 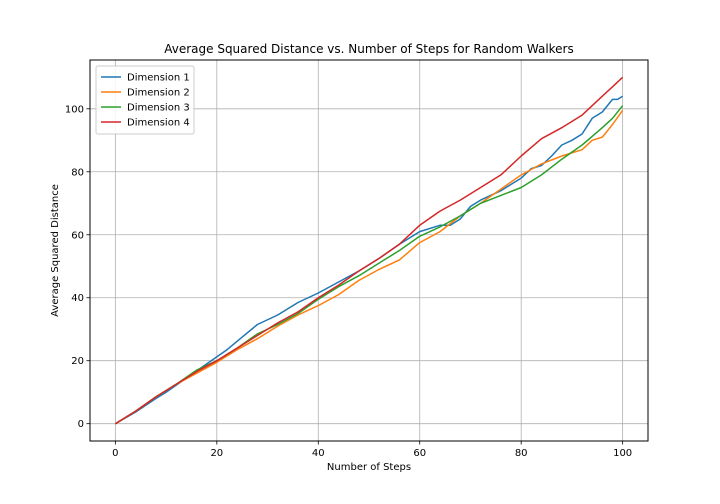 I want to click on legend-entry-label: Dimension 4, so click(x=158, y=123).